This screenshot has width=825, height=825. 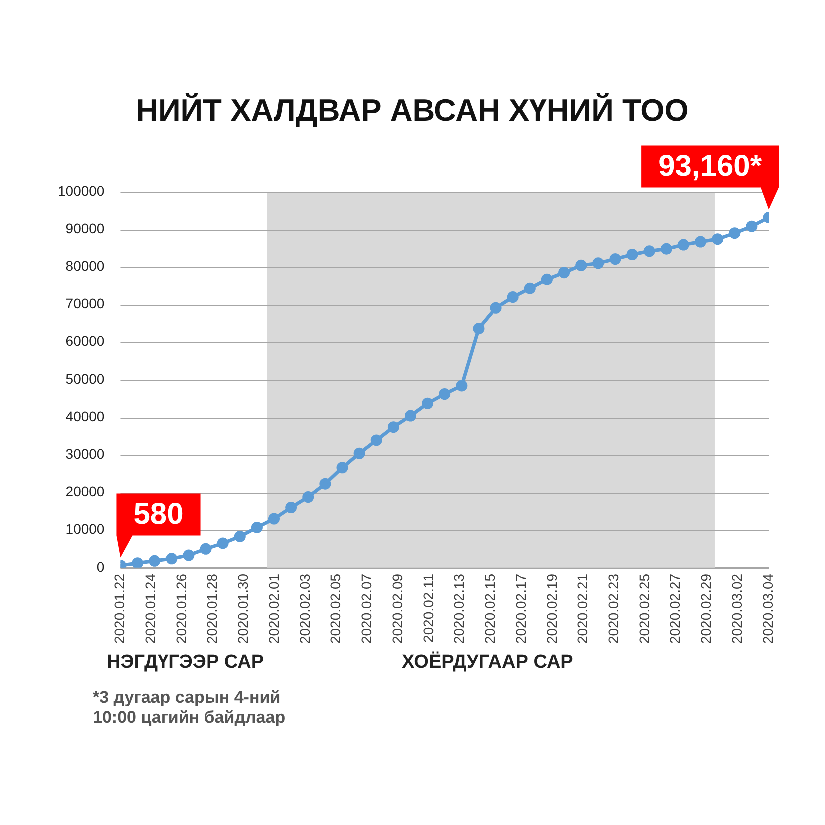 I want to click on y-tick-label: 100000, so click(x=81, y=190).